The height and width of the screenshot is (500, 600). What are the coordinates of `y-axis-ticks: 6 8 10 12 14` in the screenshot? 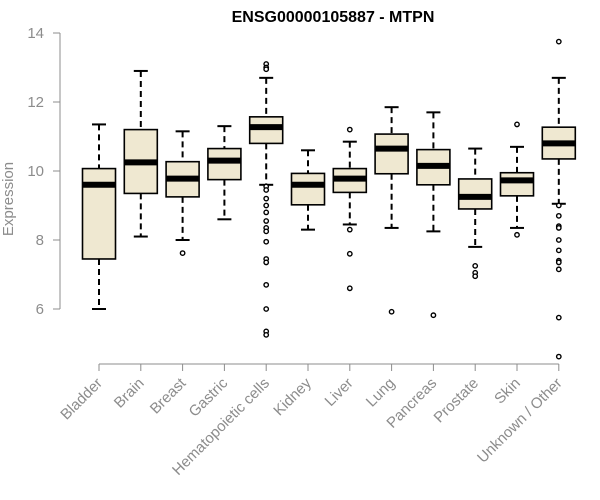 It's located at (43, 171).